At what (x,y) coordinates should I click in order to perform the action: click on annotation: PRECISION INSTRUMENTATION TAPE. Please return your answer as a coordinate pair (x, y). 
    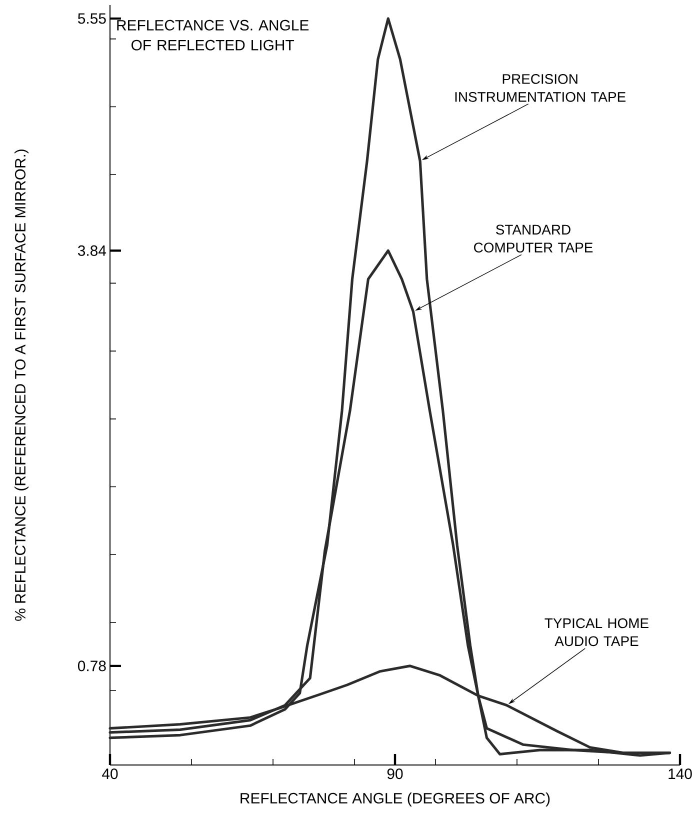
    Looking at the image, I should click on (540, 88).